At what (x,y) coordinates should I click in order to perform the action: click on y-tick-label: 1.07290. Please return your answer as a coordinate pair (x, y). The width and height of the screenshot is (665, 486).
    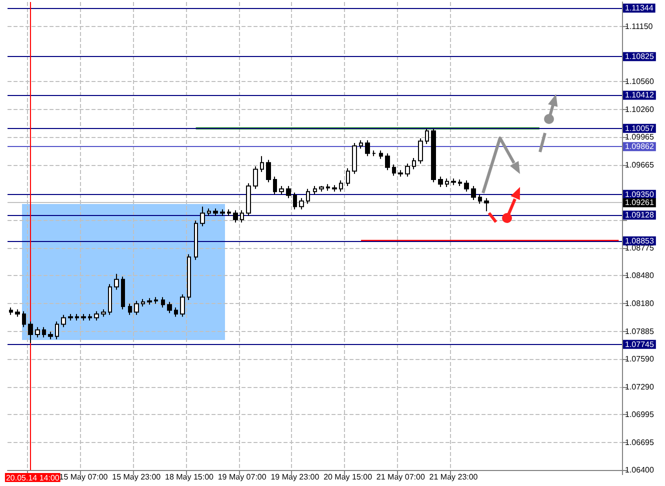
    Looking at the image, I should click on (639, 387).